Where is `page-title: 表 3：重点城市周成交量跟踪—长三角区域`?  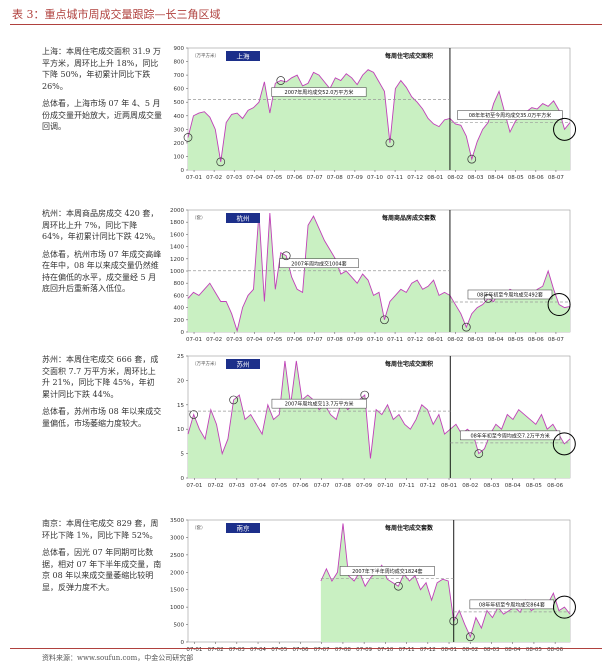 page-title: 表 3：重点城市周成交量跟踪—长三角区域 is located at coordinates (116, 14).